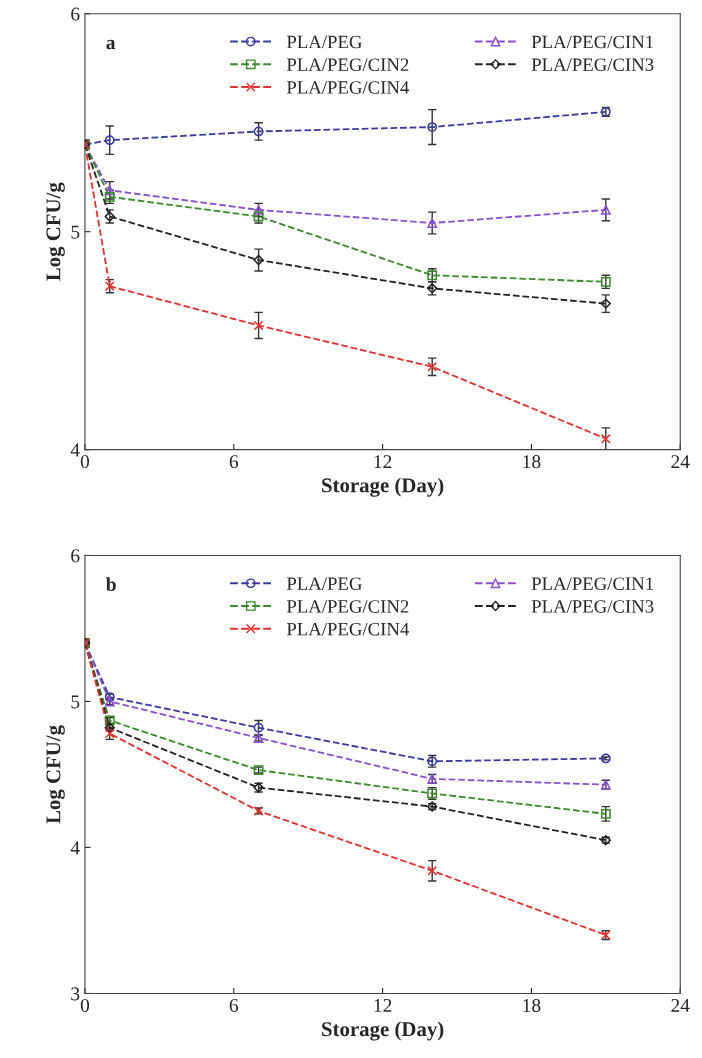 This screenshot has width=702, height=1058. I want to click on annotation: b, so click(111, 584).